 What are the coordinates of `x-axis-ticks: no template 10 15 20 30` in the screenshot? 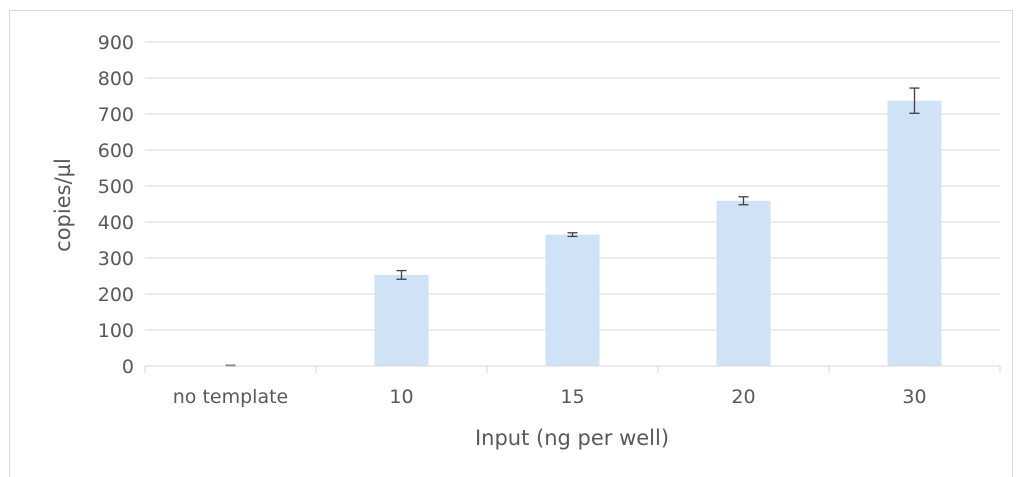 It's located at (550, 397).